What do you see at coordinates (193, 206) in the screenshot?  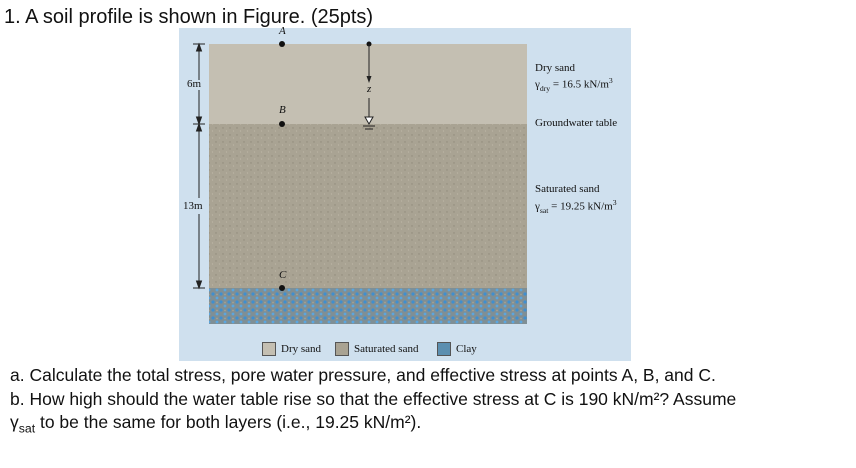 I see `dim-13m-label: 13m` at bounding box center [193, 206].